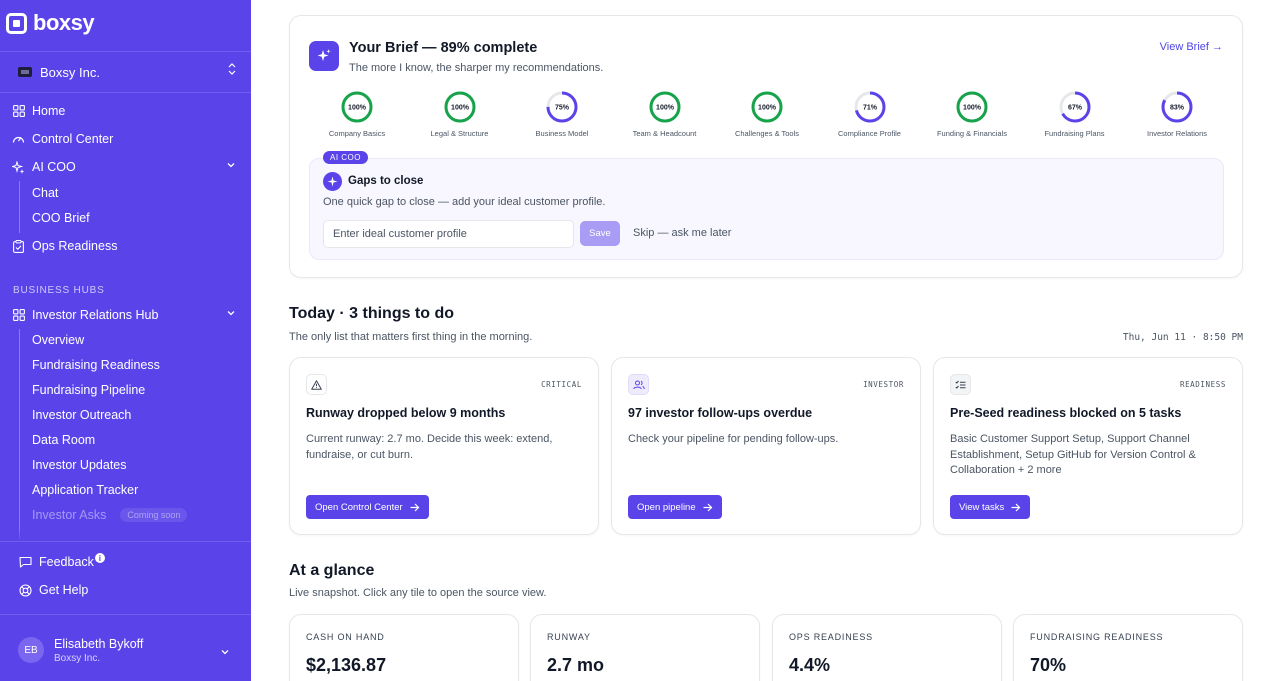 This screenshot has width=1280, height=681. Describe the element at coordinates (133, 562) in the screenshot. I see `sidebar-item-feedback: Feedback i` at that location.